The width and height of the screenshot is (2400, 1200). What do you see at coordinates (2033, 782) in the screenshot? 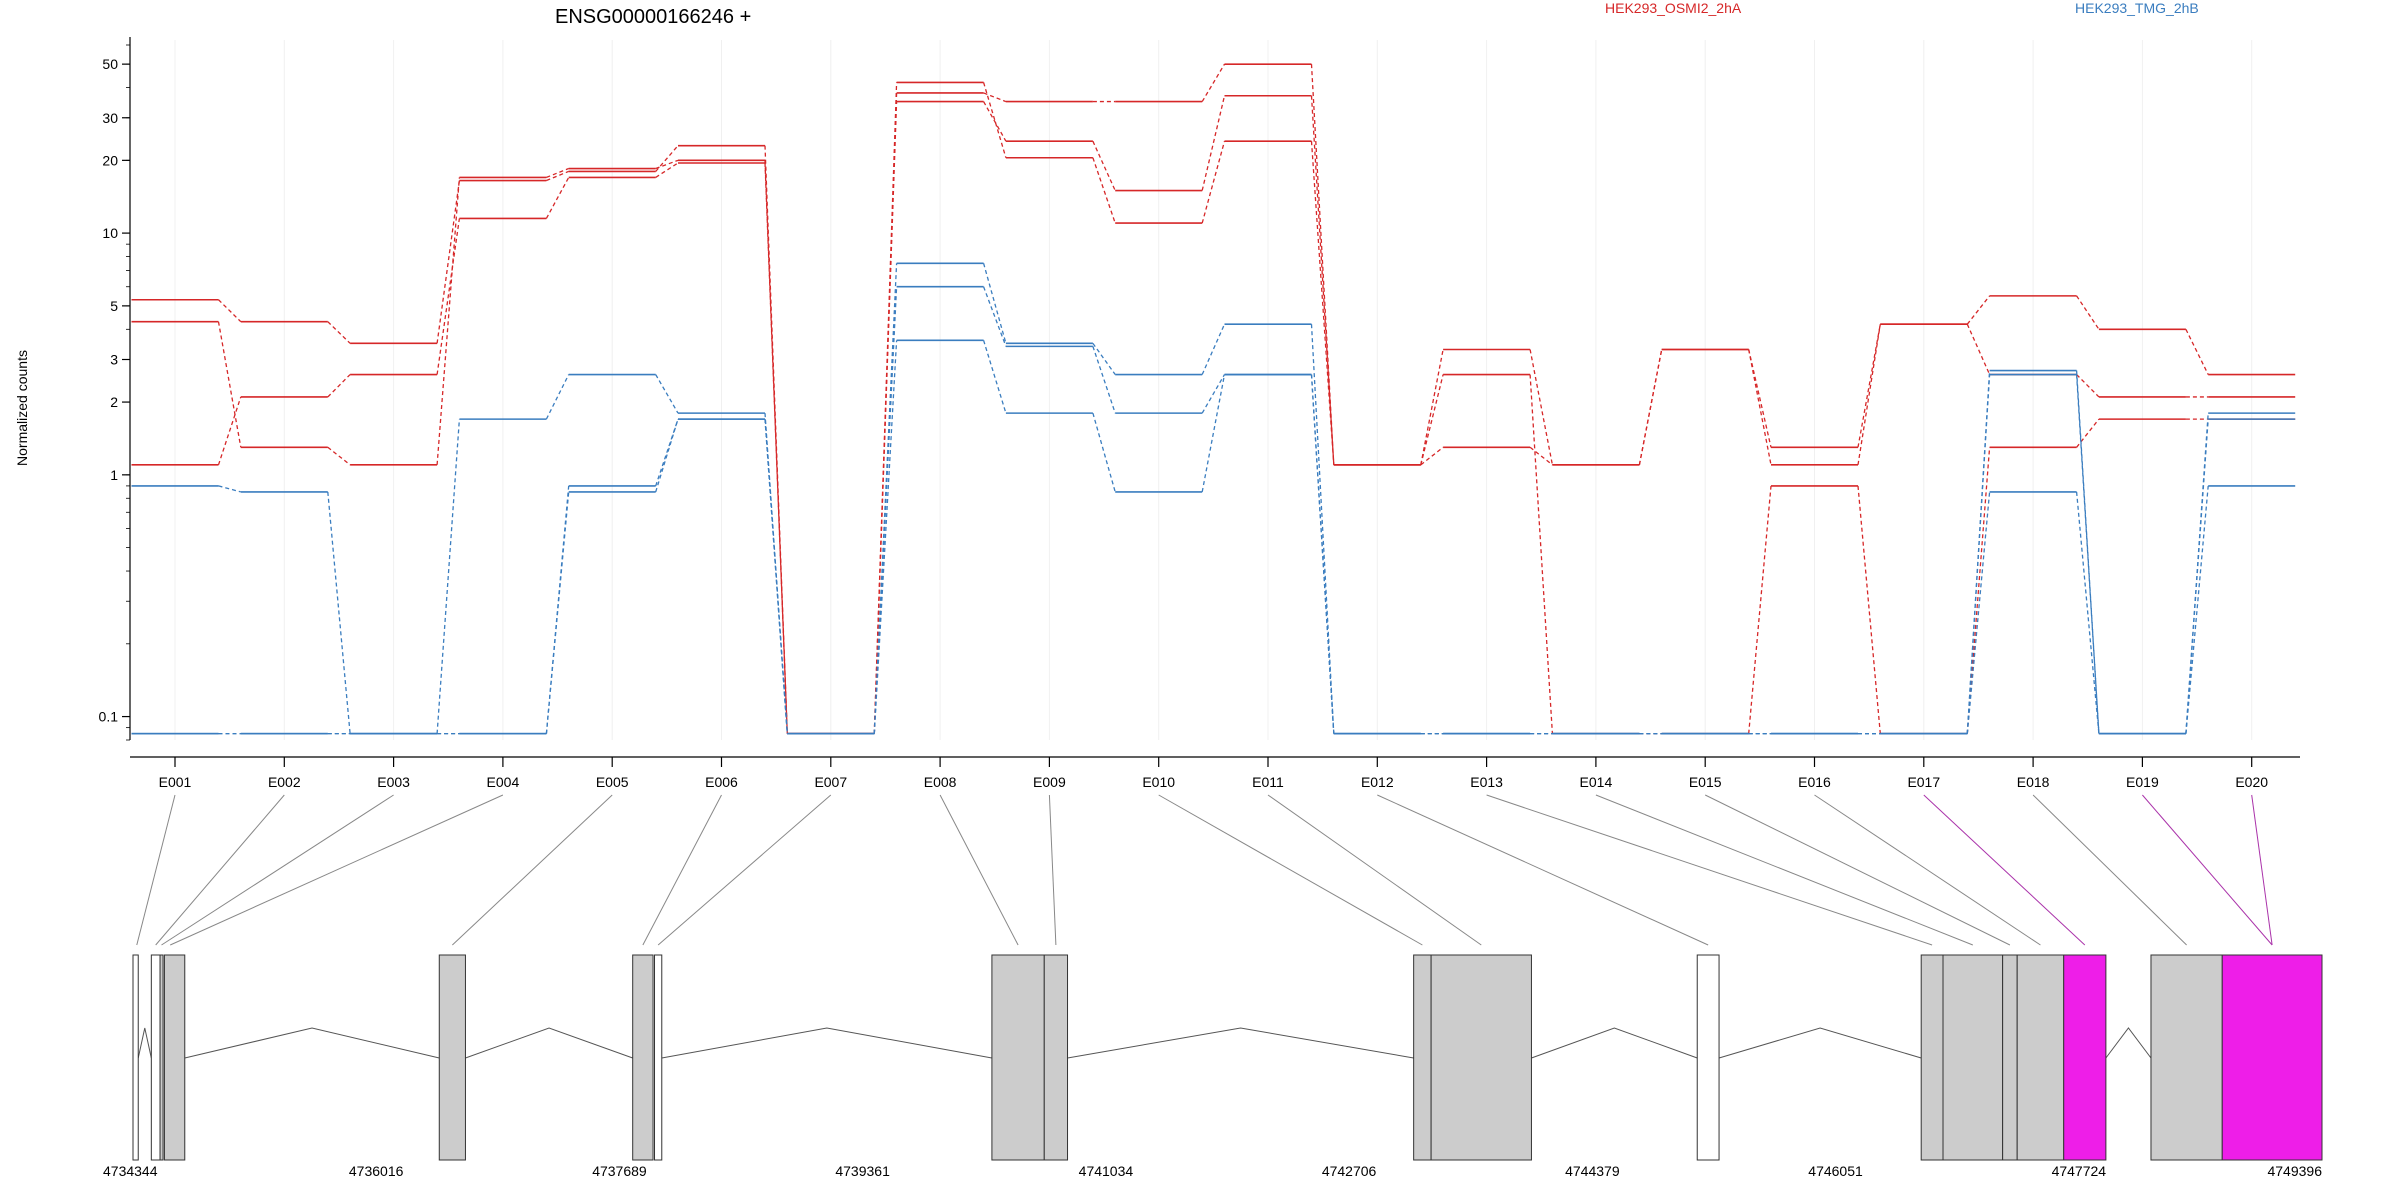
I see `x-tick-label-e018: E018` at bounding box center [2033, 782].